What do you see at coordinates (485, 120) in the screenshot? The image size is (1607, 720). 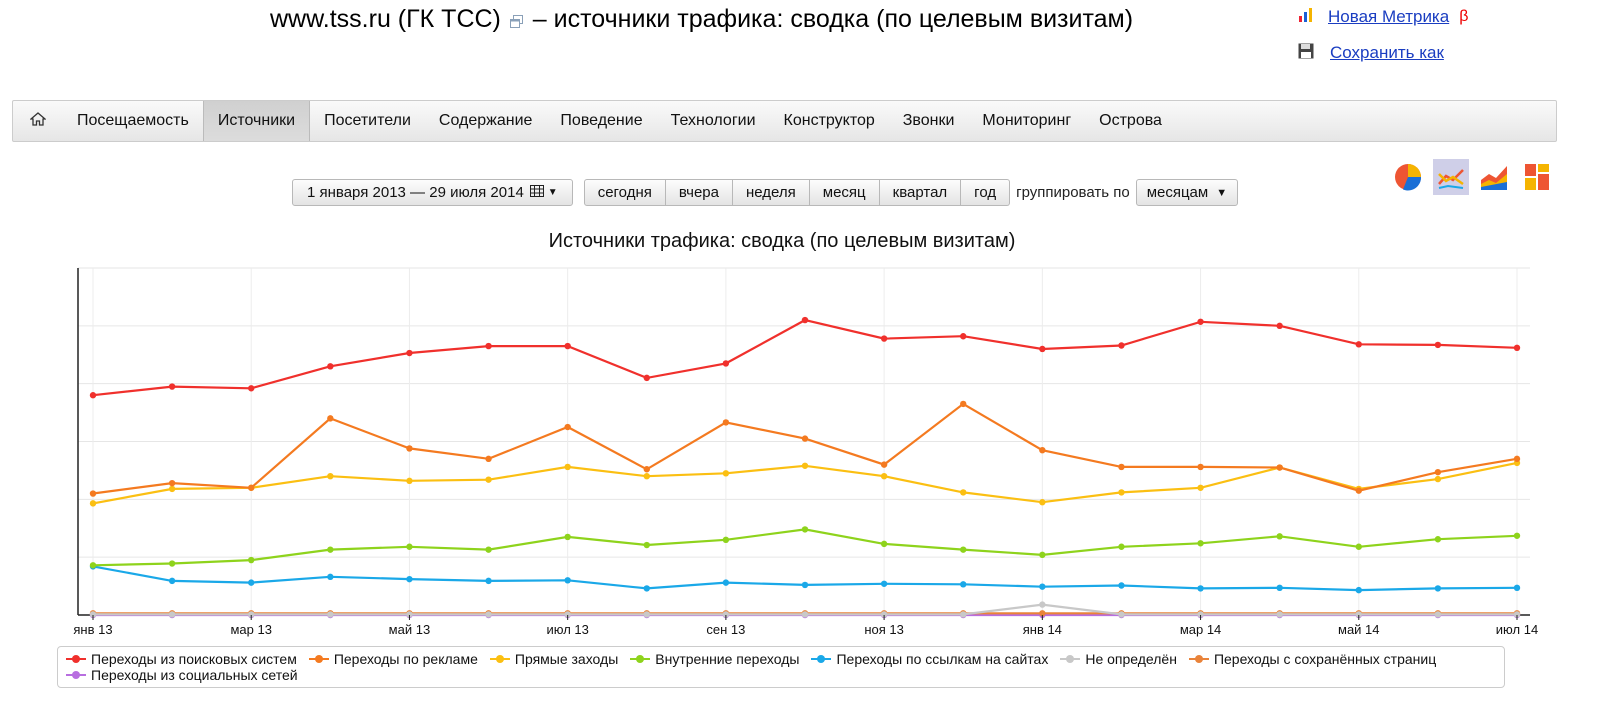 I see `tab-content: Содержание` at bounding box center [485, 120].